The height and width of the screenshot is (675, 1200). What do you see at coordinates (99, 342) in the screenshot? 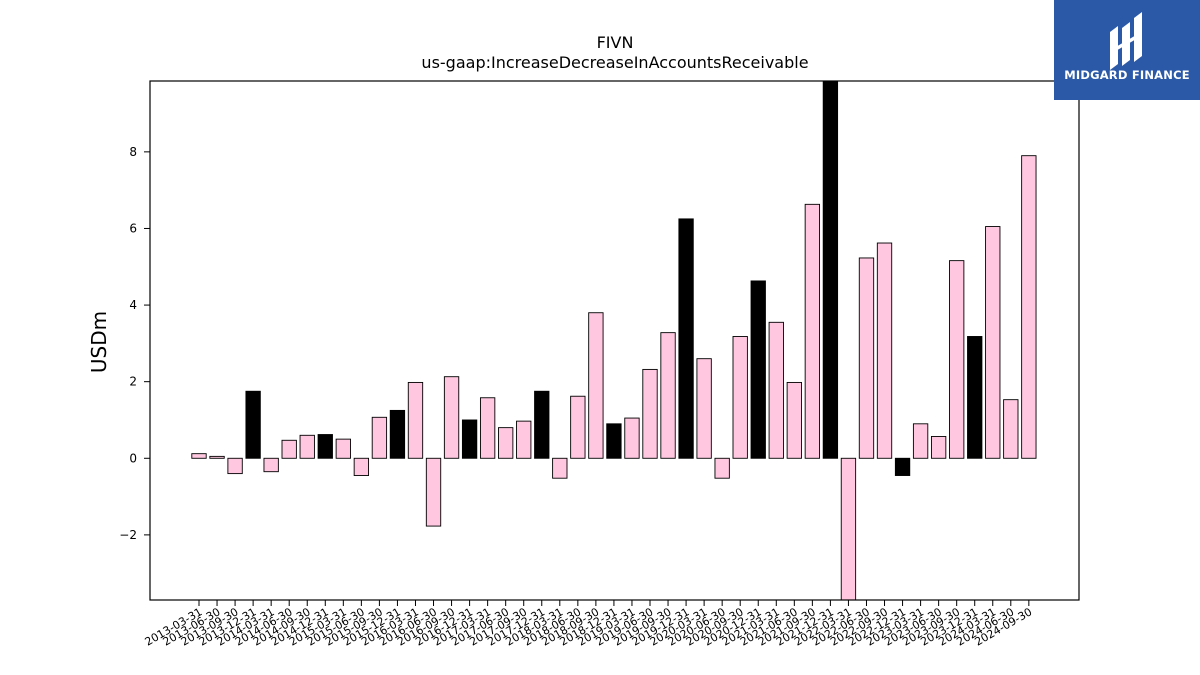
I see `y-axis-label: USDm` at bounding box center [99, 342].